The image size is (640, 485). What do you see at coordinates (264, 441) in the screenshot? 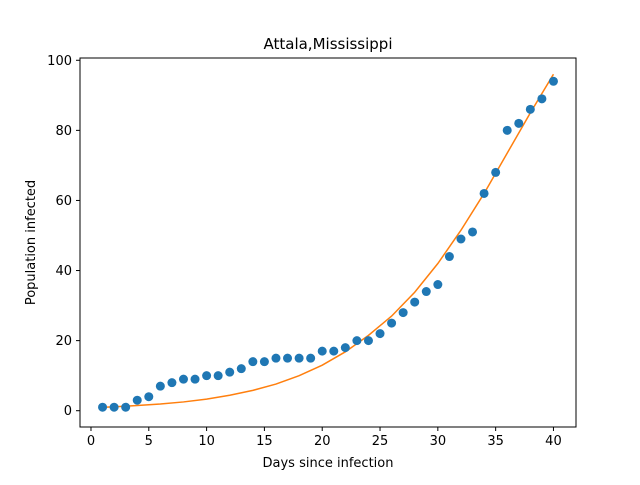
I see `x-tick-label: 15` at bounding box center [264, 441].